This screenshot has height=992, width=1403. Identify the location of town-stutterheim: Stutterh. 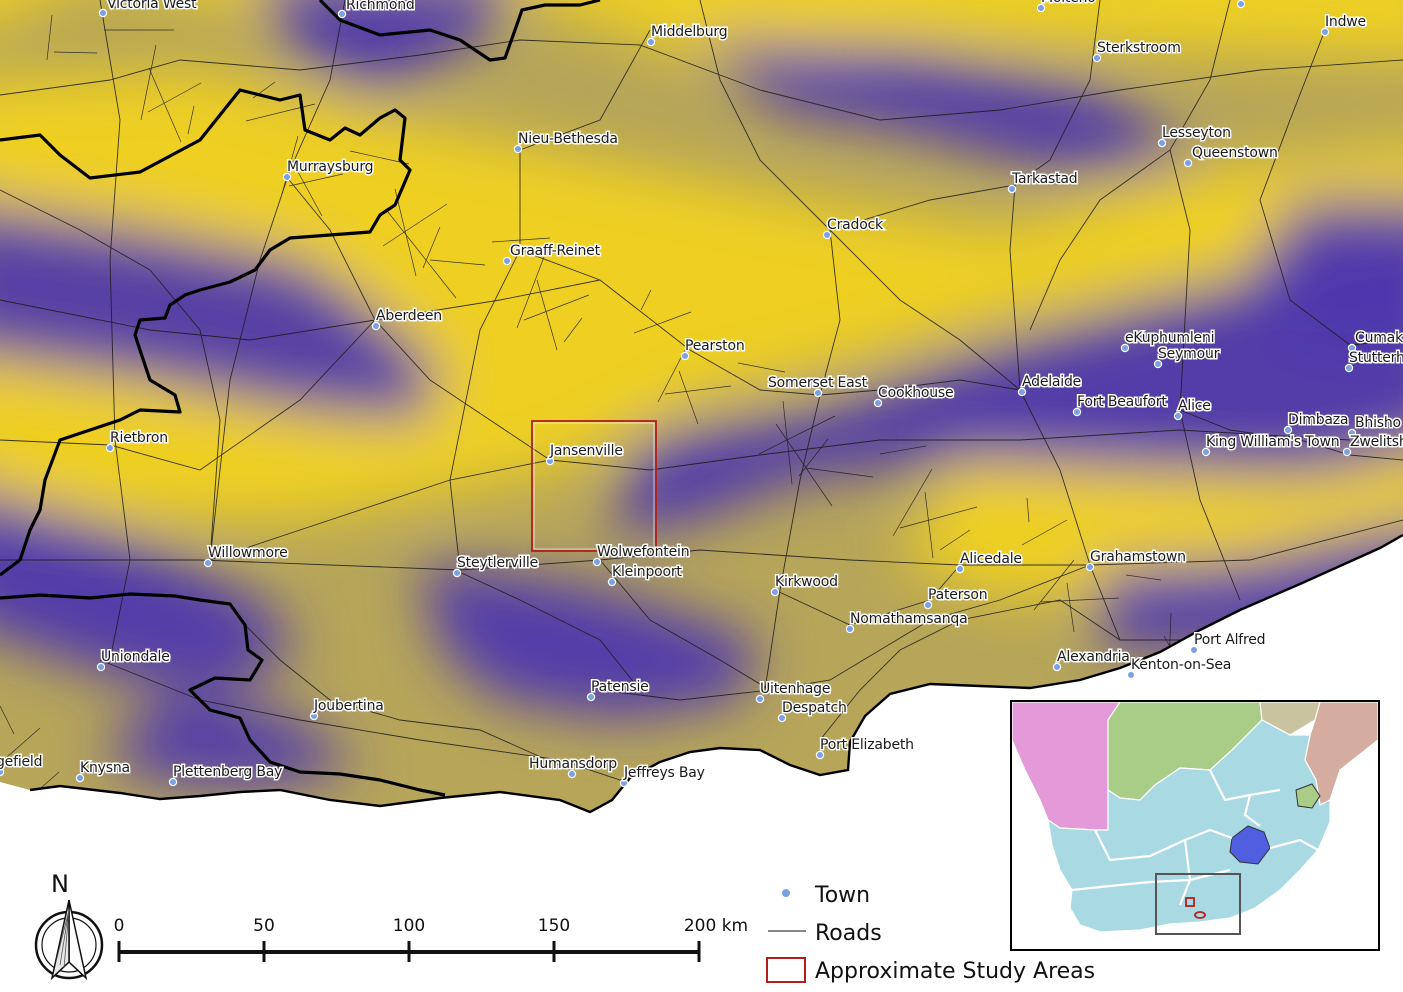
(1373, 361).